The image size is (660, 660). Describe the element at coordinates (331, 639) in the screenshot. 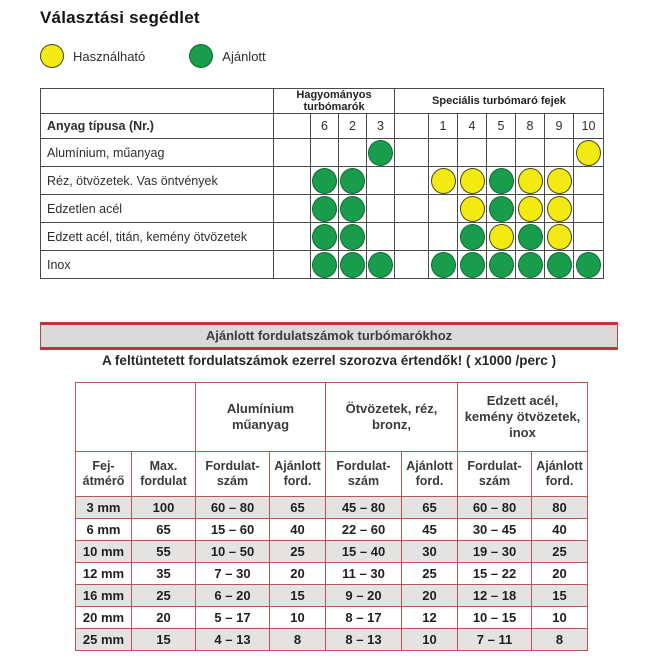

I see `speed-row: 25 mm 15 4 – 13 8 8 – 13 10 7 – 11 8` at that location.